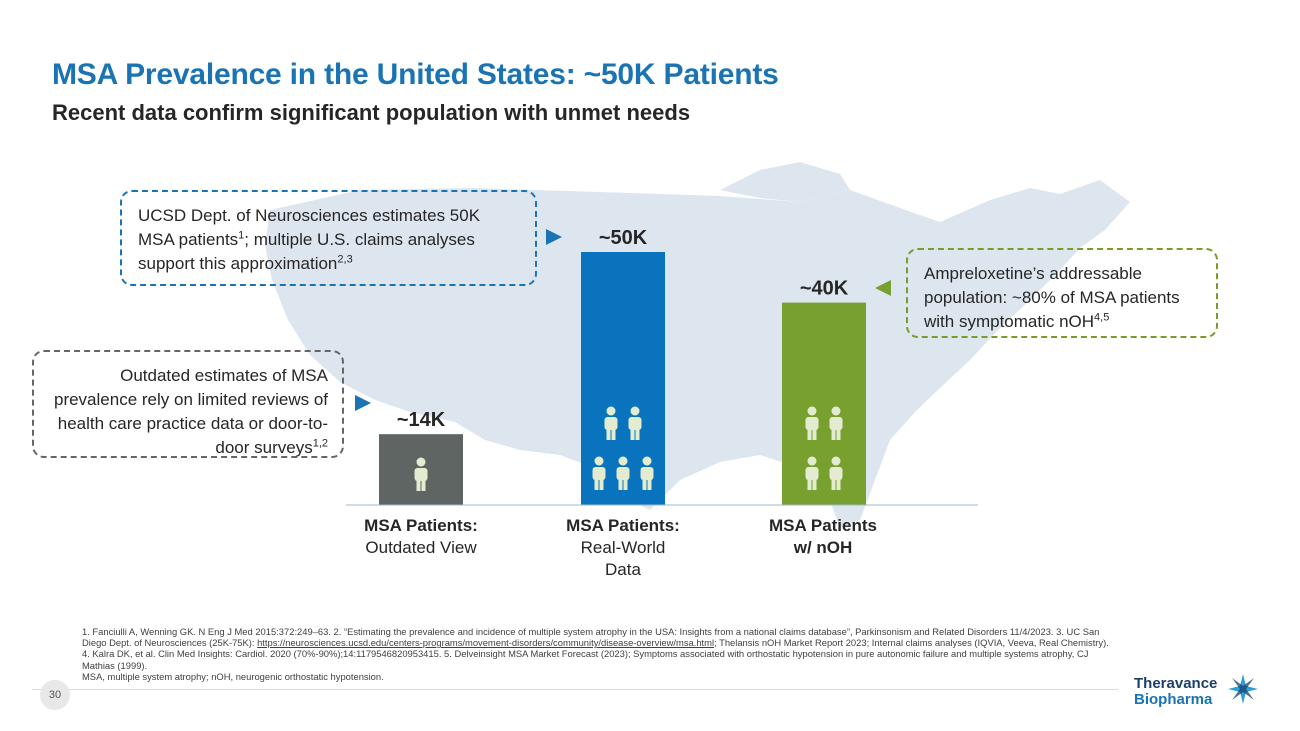 This screenshot has width=1300, height=731. I want to click on logo-line1: Theravance, so click(1176, 683).